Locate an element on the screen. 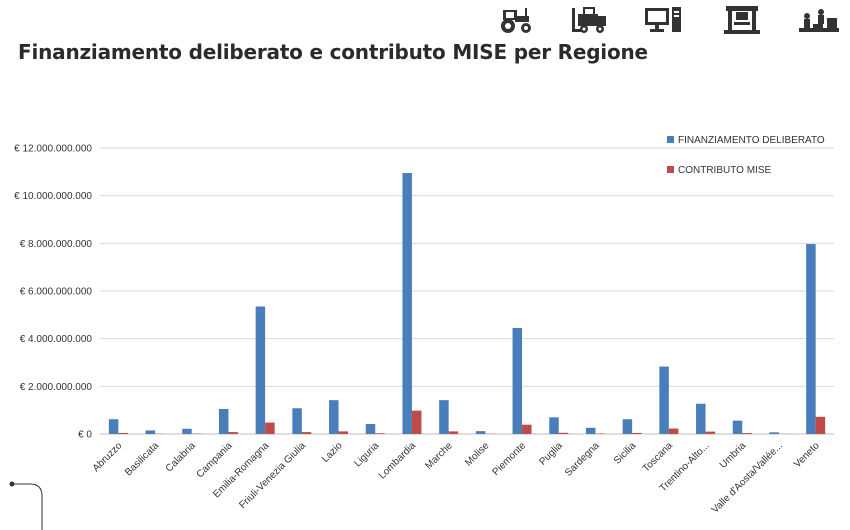  x-tick-label: Lazio is located at coordinates (332, 452).